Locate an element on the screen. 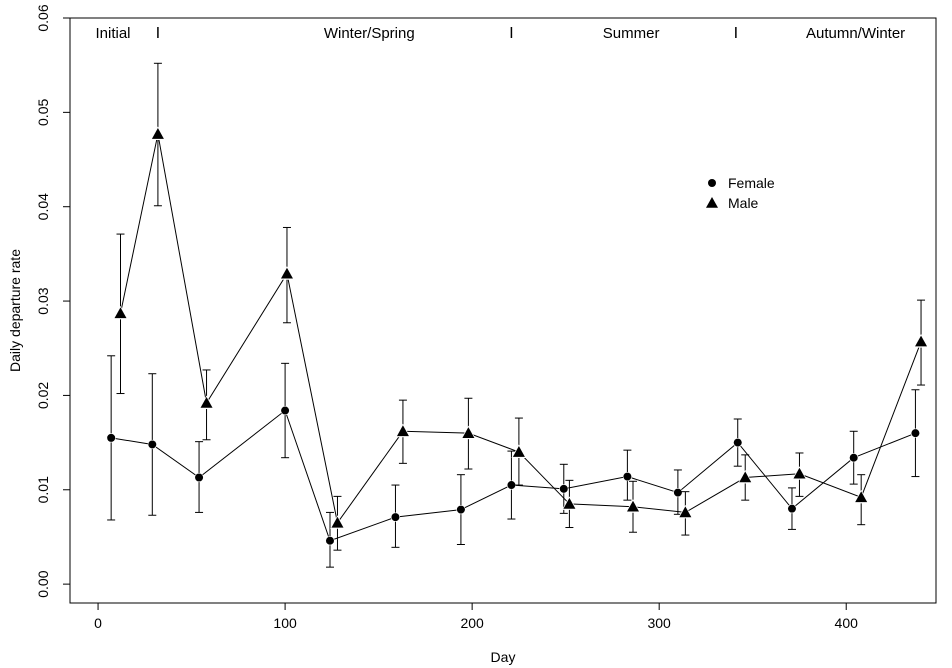 This screenshot has width=952, height=668. period-label: Winter/Spring is located at coordinates (369, 33).